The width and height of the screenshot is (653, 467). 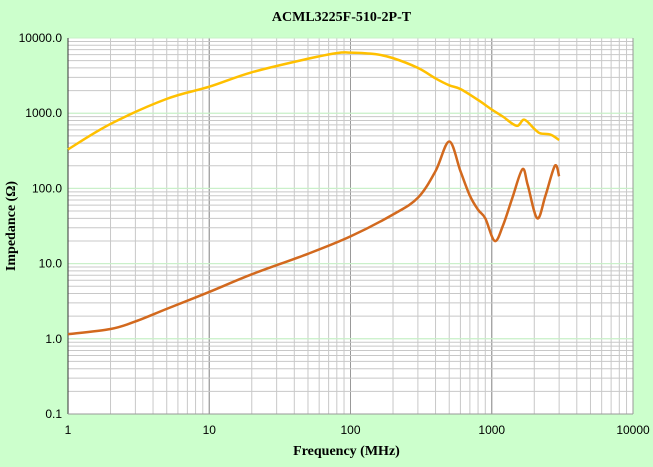 I want to click on y-tick-label: 100.0, so click(x=47, y=188).